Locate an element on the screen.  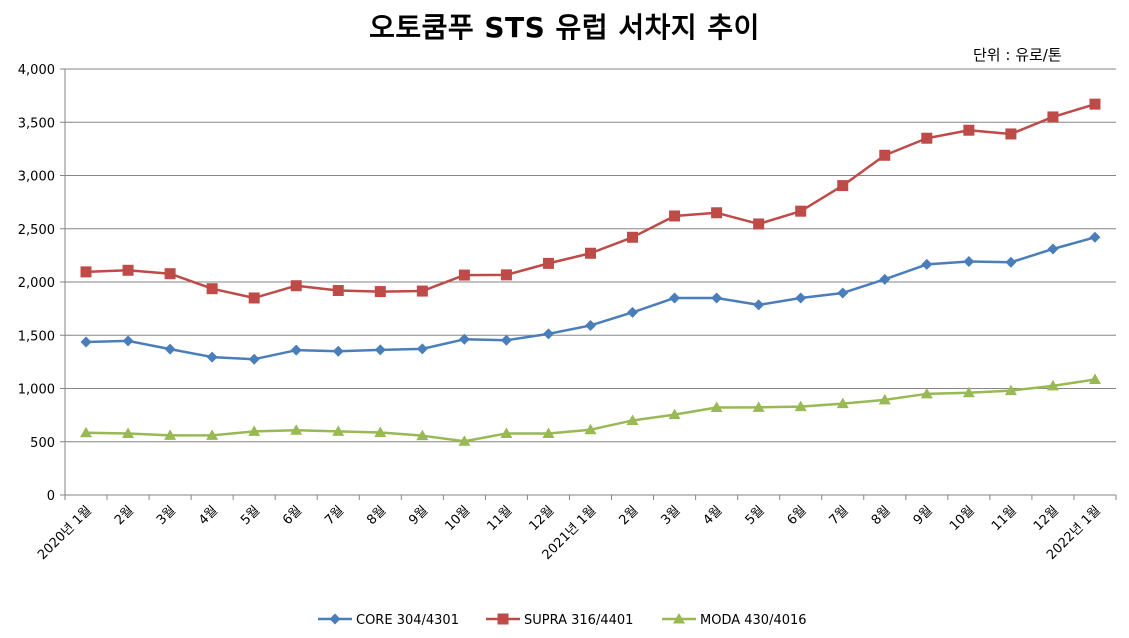
series-moda is located at coordinates (590, 409).